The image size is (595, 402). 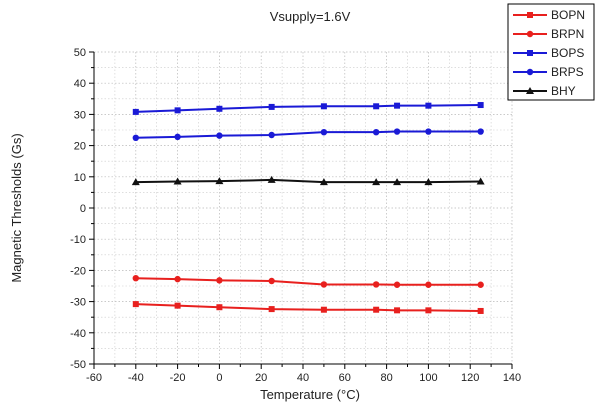 What do you see at coordinates (219, 378) in the screenshot?
I see `x-tick-label: 0` at bounding box center [219, 378].